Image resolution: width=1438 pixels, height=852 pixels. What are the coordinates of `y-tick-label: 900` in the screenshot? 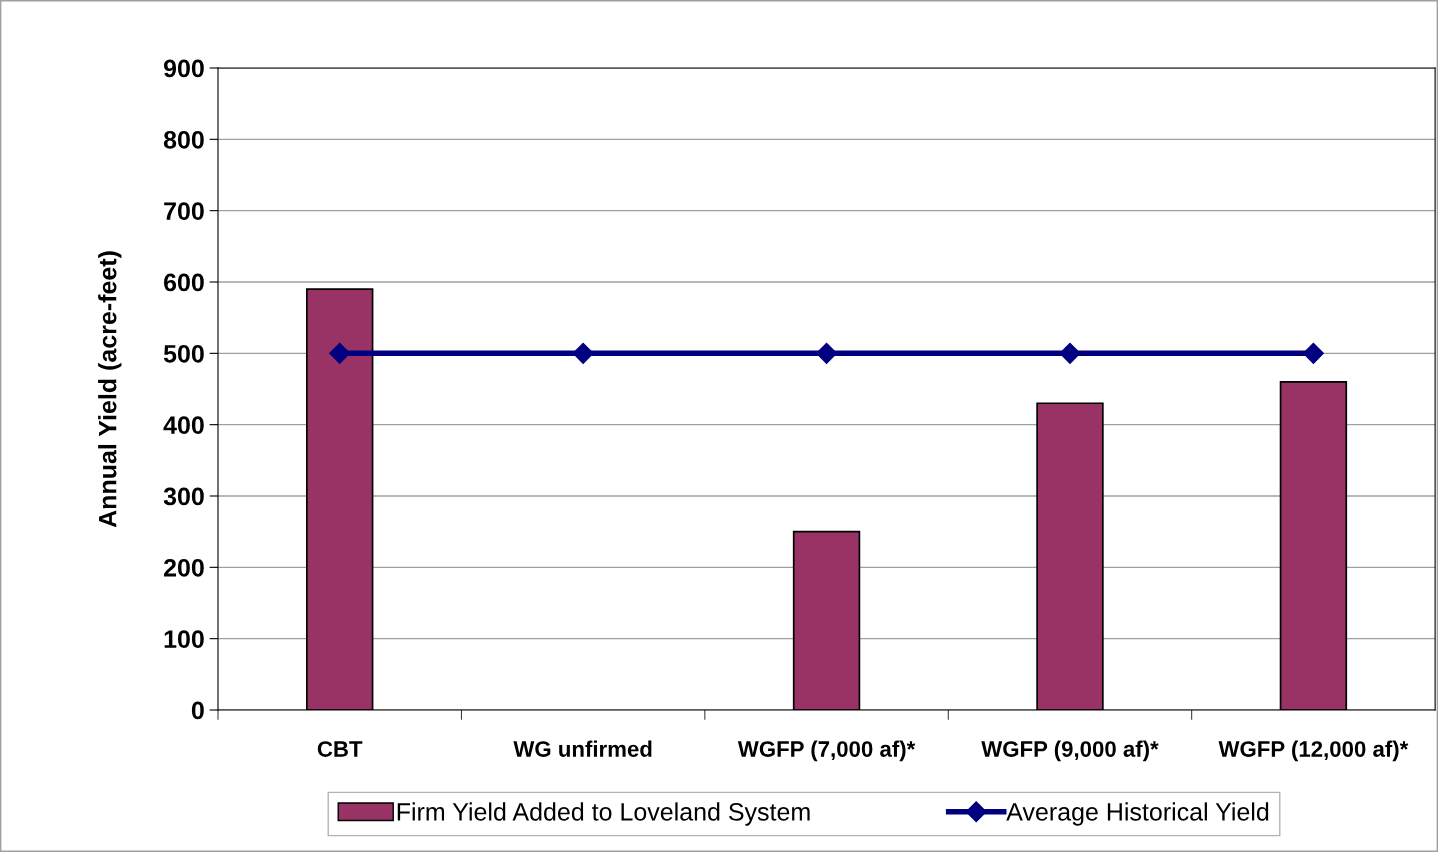 It's located at (183, 68).